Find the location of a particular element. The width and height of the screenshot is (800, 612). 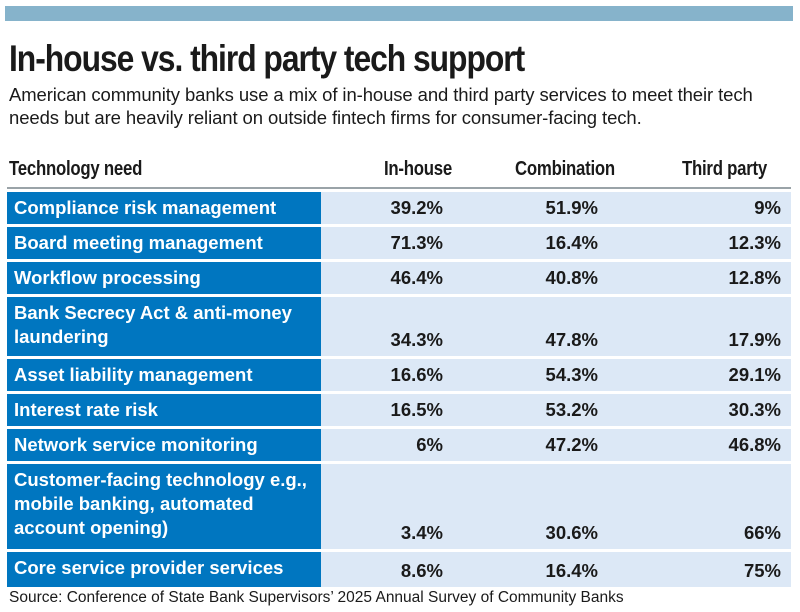

value-cells: 16.6% 54.3% 29.1% is located at coordinates (556, 375).